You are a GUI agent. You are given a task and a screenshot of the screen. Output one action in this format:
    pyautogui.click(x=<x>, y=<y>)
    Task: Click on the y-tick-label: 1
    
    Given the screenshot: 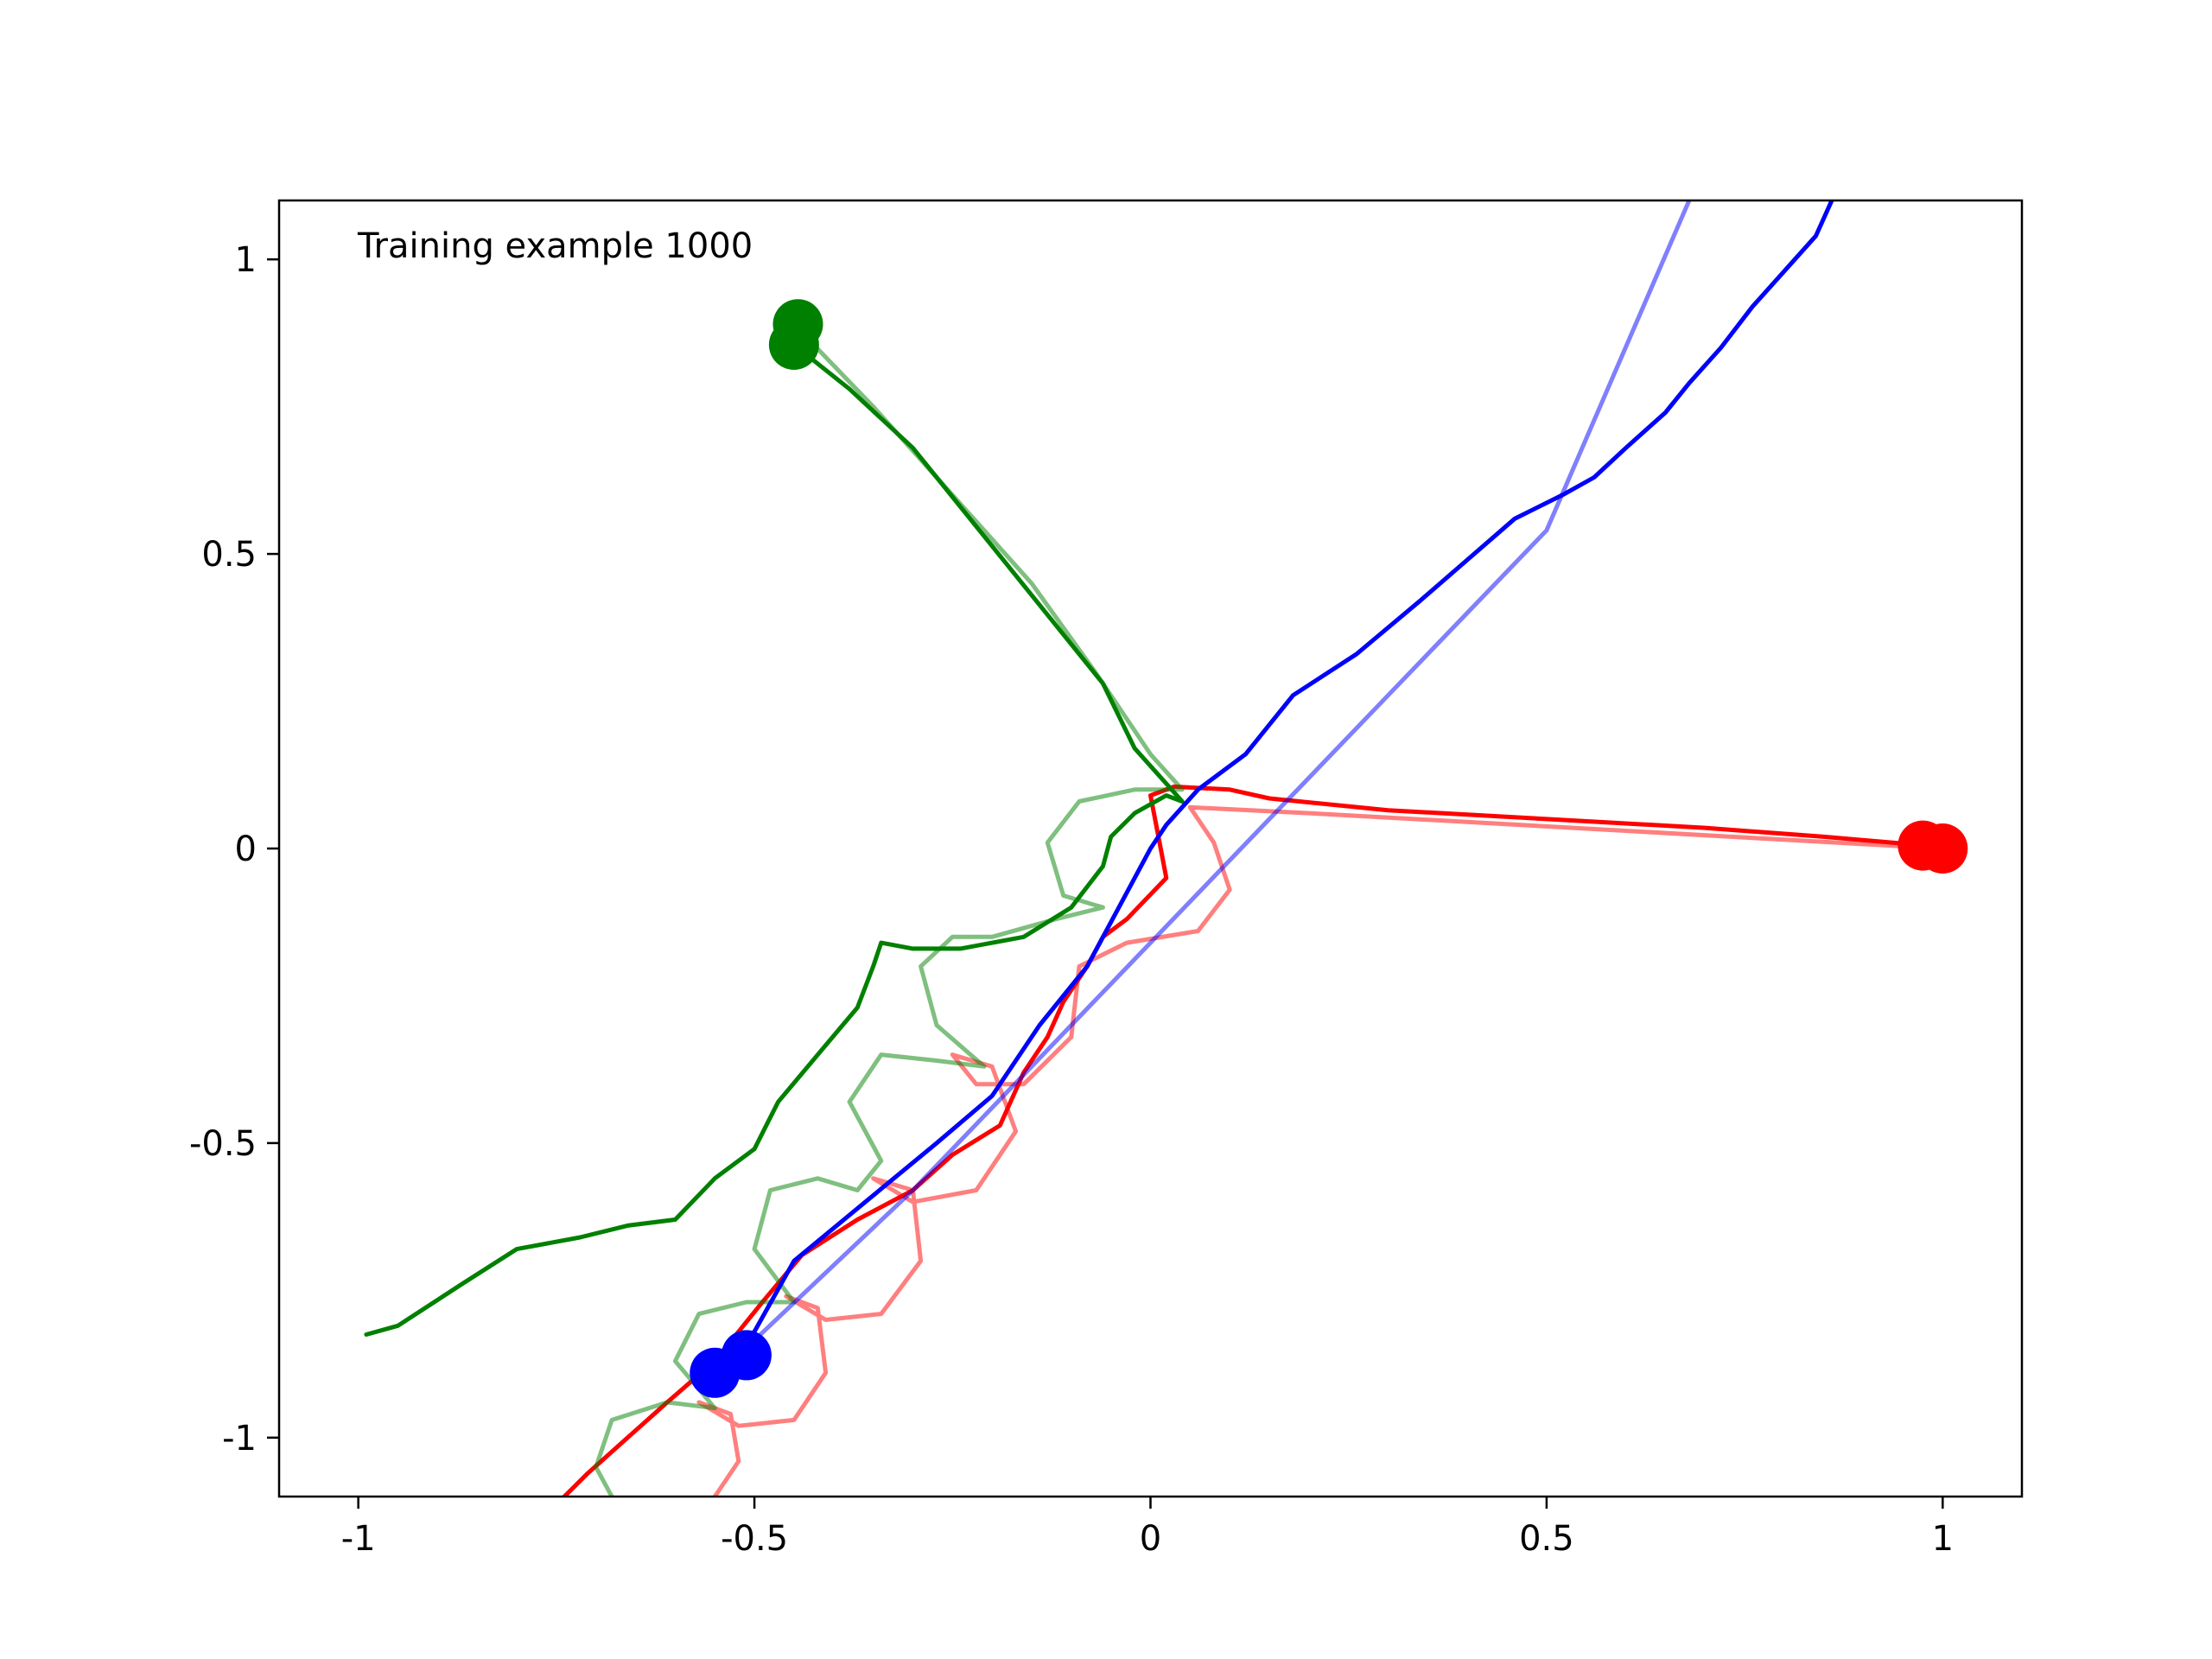 What is the action you would take?
    pyautogui.click(x=246, y=260)
    